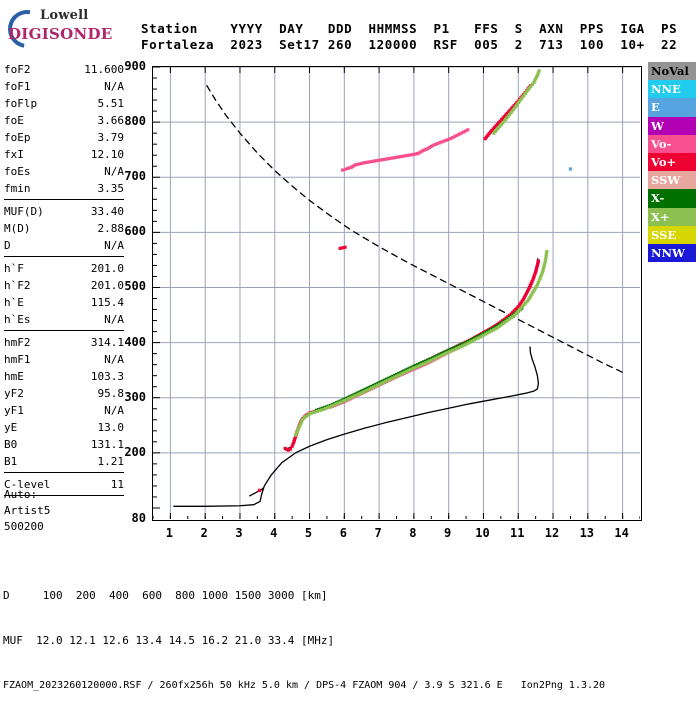 This screenshot has width=700, height=708. I want to click on param-name: fmin, so click(17, 188).